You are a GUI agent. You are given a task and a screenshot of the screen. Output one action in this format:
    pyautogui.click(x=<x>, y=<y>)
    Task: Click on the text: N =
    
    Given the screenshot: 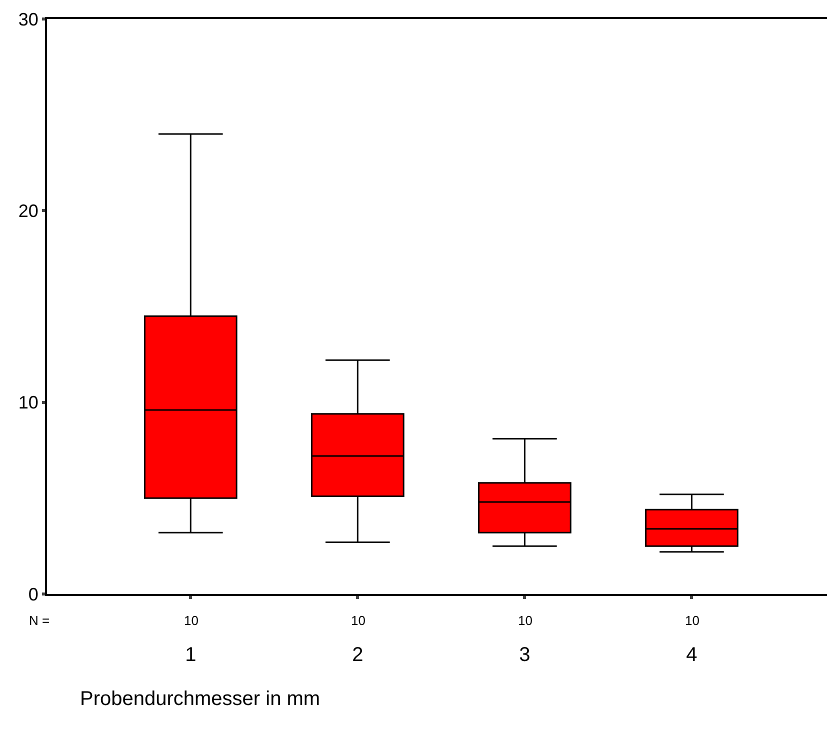 What is the action you would take?
    pyautogui.click(x=39, y=620)
    